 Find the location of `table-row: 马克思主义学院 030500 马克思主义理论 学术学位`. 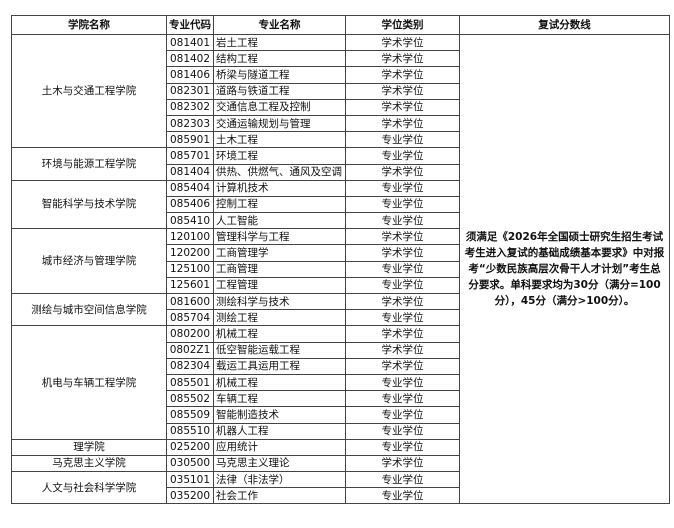

table-row: 马克思主义学院 030500 马克思主义理论 学术学位 is located at coordinates (340, 463).